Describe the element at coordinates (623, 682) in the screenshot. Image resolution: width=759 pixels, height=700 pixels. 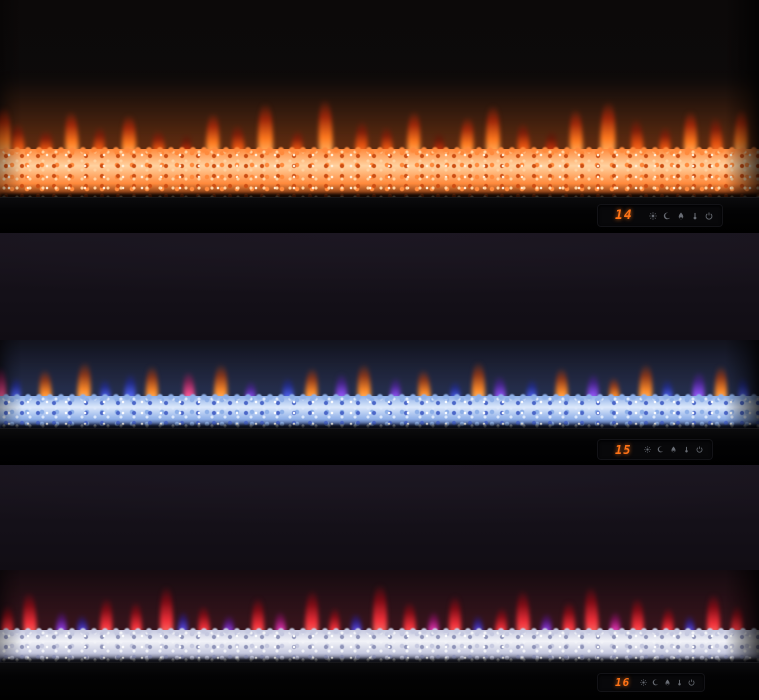
I see `temperature-readout: 16` at that location.